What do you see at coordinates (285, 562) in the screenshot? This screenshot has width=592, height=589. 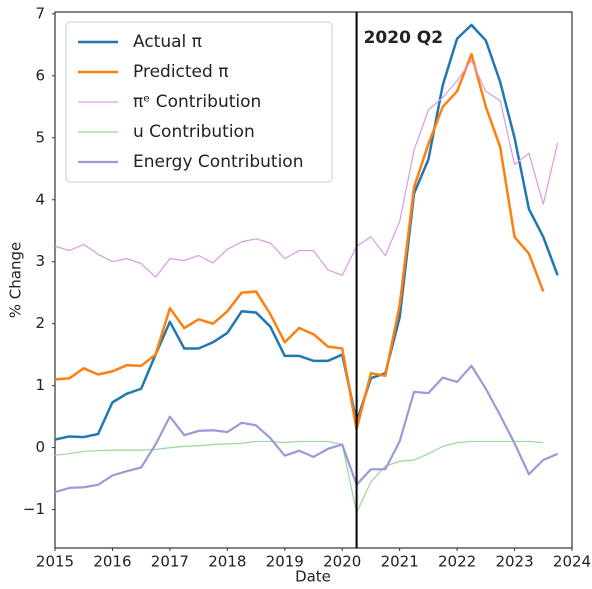 I see `x-tick-label: 2019` at bounding box center [285, 562].